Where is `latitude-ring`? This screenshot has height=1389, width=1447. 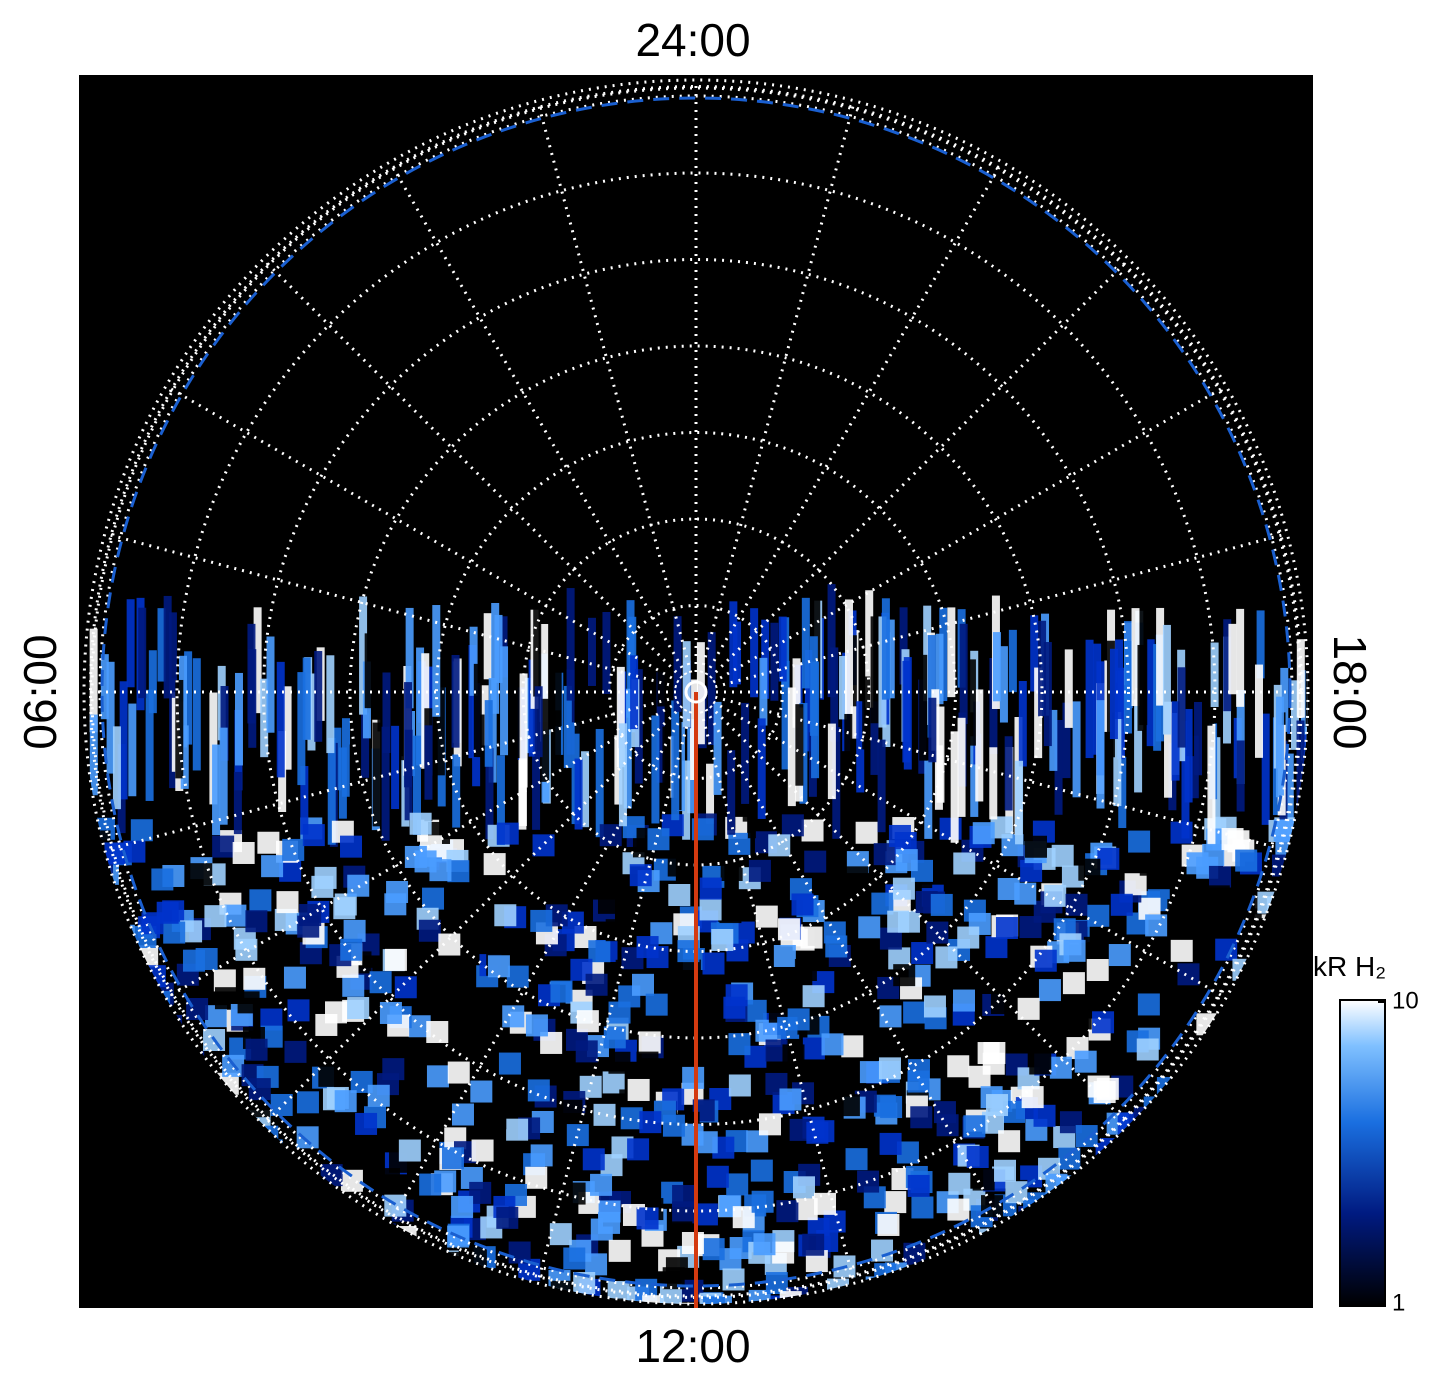 latitude-ring is located at coordinates (696, 692).